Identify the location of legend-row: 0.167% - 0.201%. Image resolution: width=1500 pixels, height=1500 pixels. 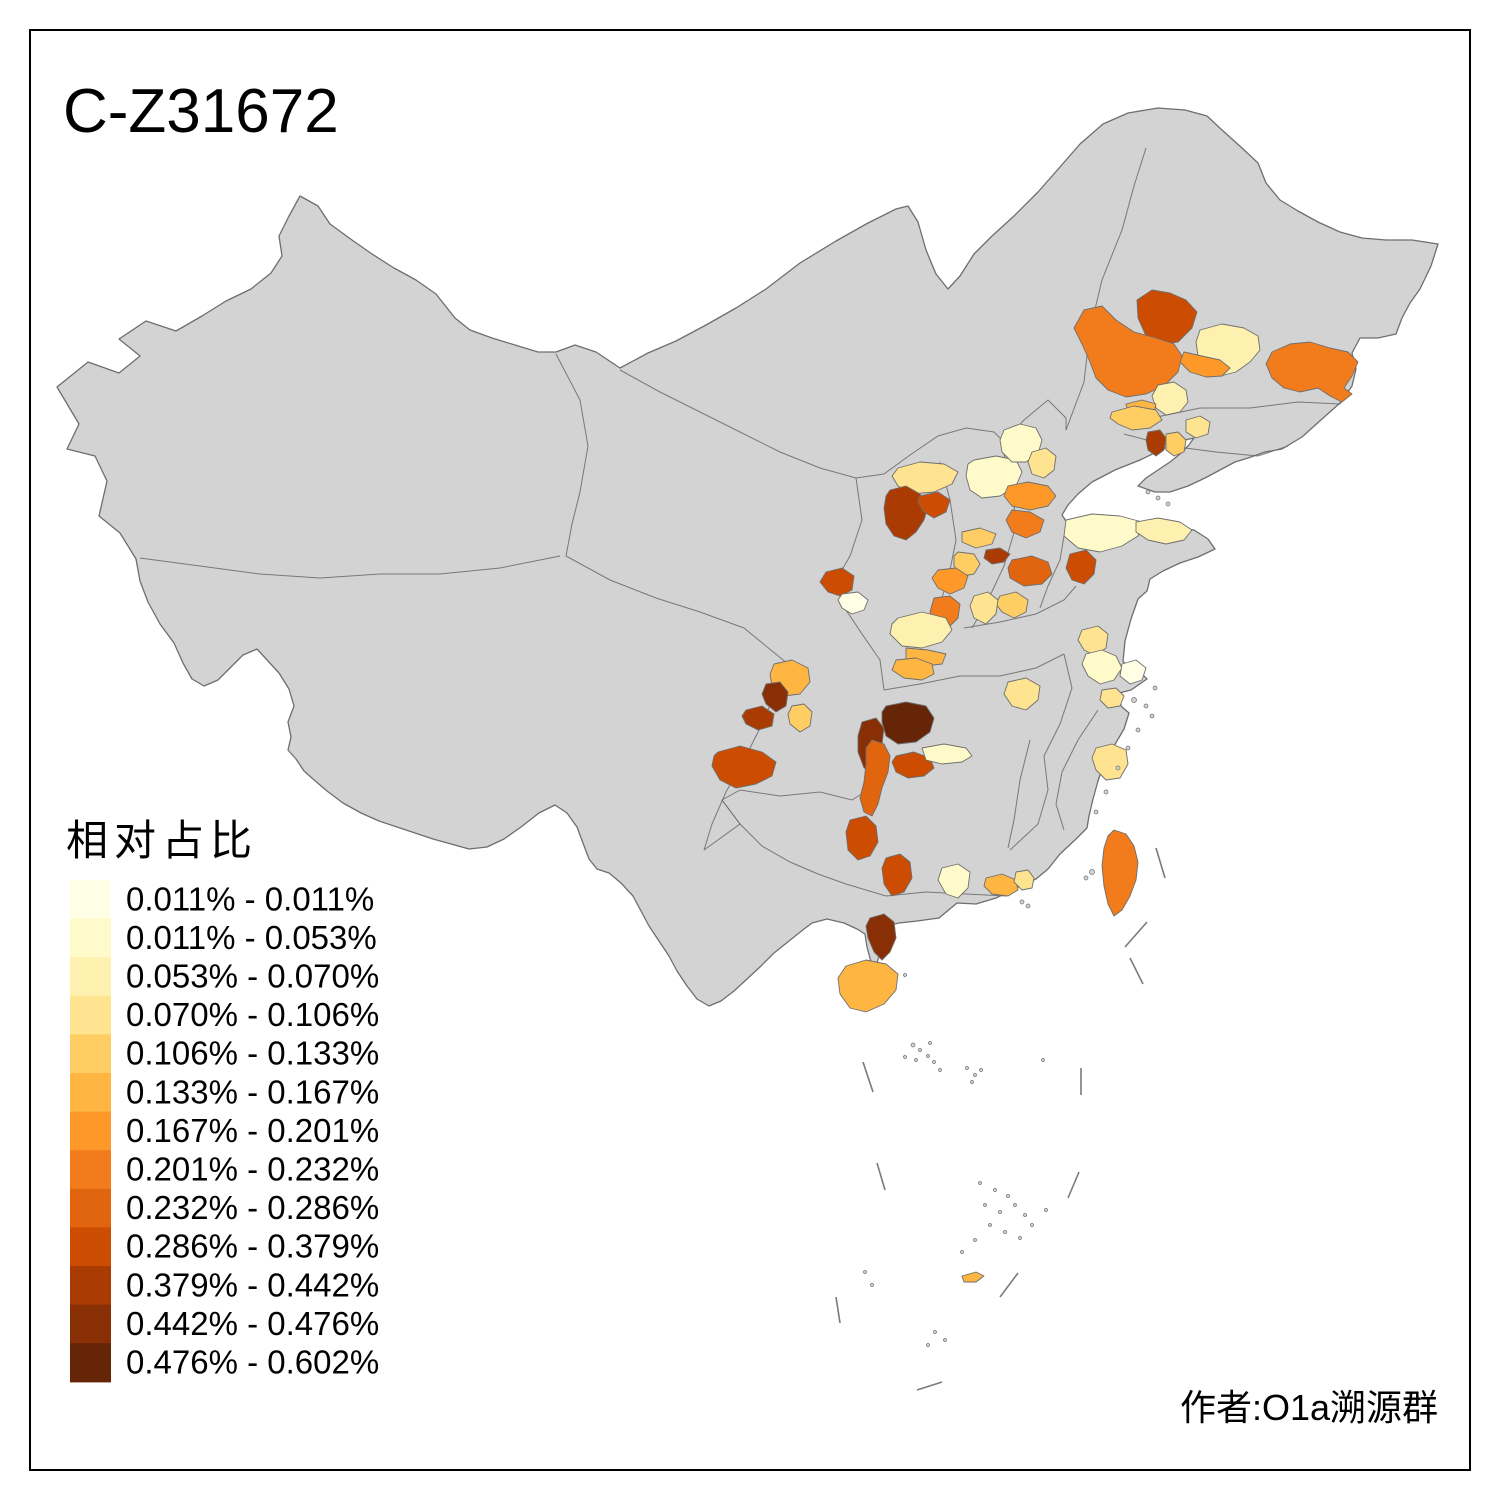
(224, 1131).